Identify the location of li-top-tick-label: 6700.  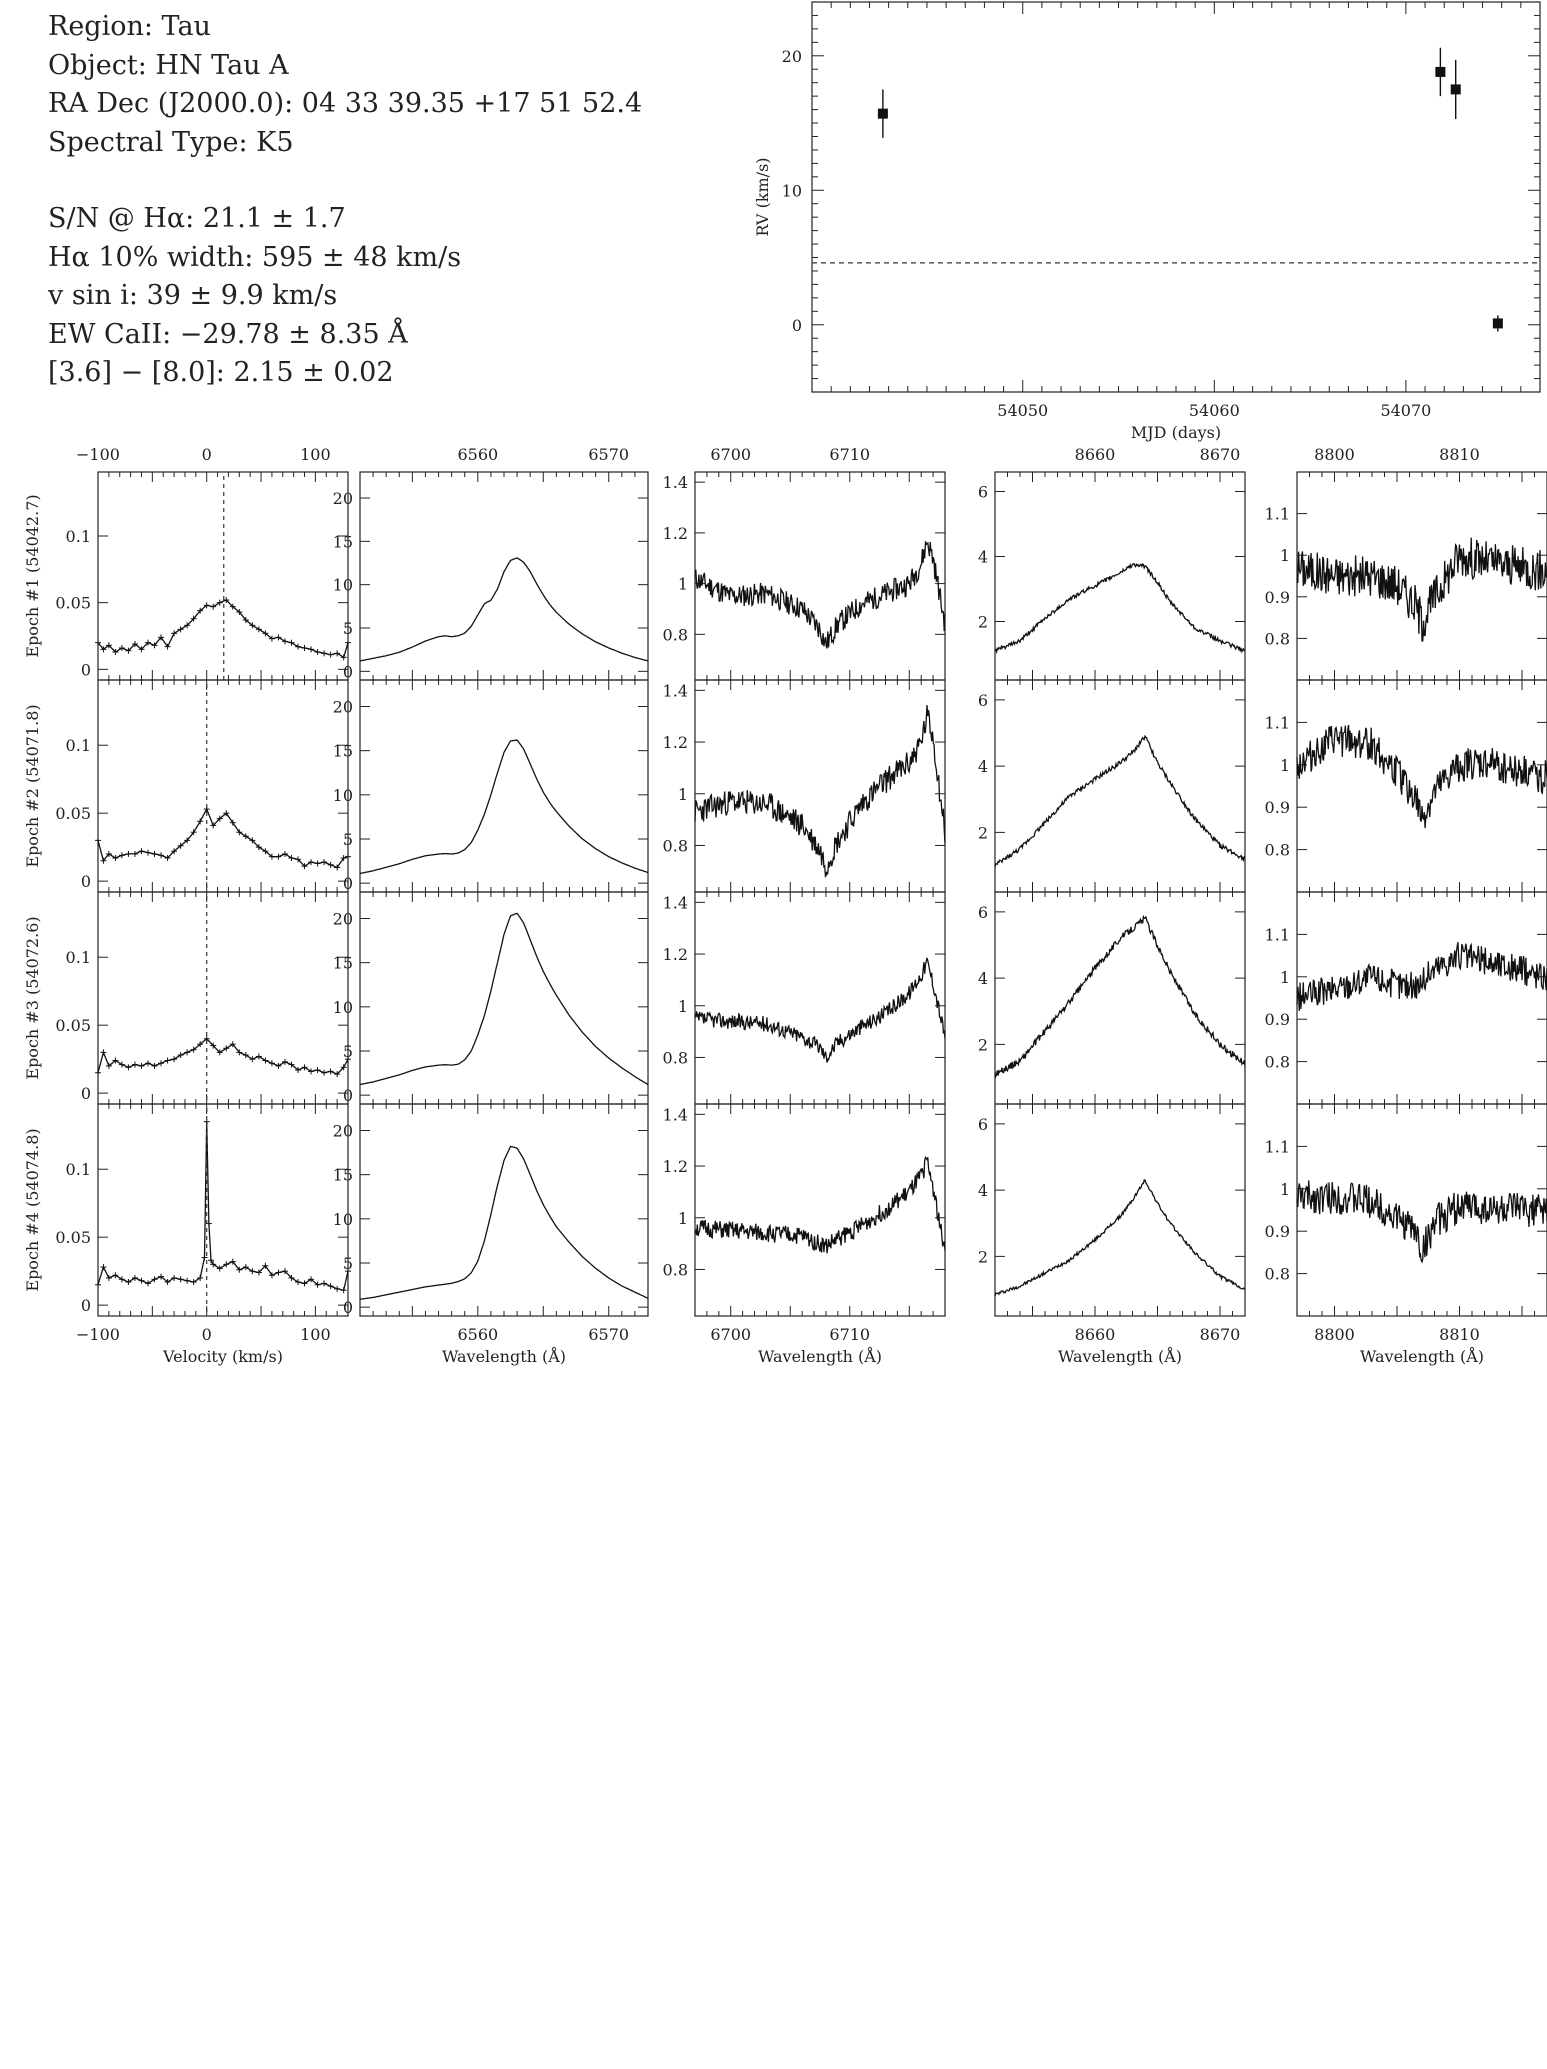
(730, 454).